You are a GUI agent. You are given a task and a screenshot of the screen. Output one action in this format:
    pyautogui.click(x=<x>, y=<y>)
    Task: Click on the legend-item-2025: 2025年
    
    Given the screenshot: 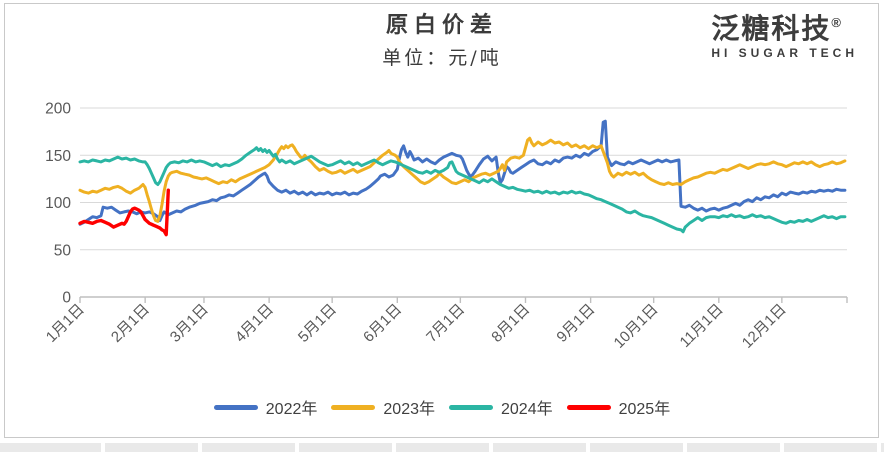 What is the action you would take?
    pyautogui.click(x=618, y=407)
    